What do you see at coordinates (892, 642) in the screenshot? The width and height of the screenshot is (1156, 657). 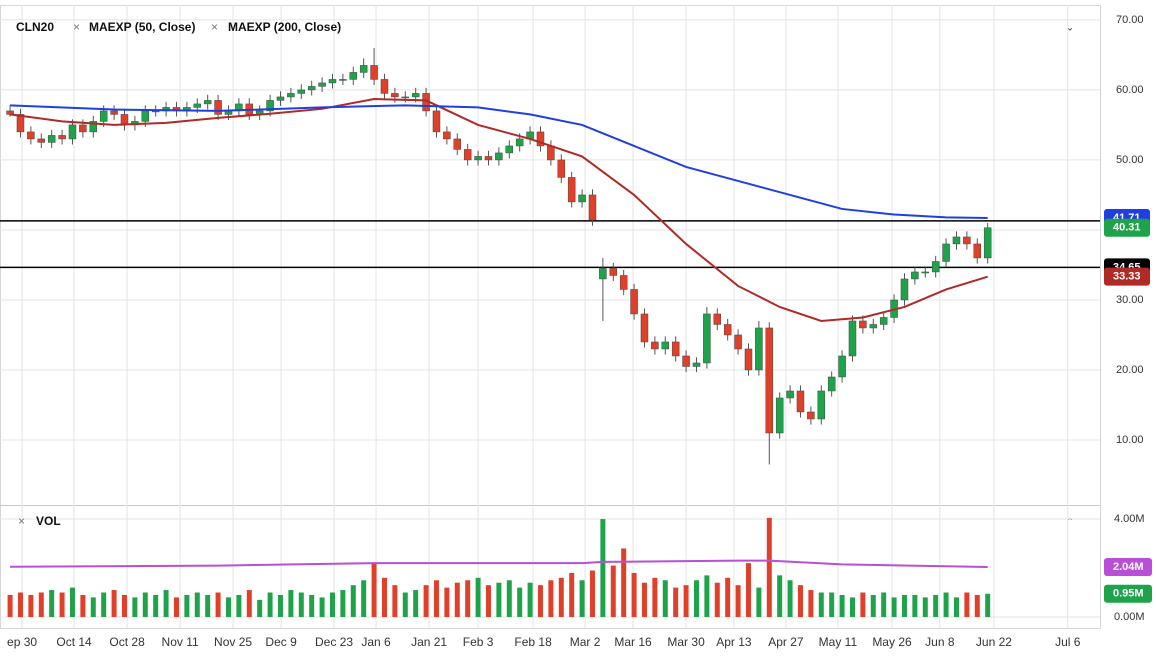 I see `x-tick-label: May 26` at bounding box center [892, 642].